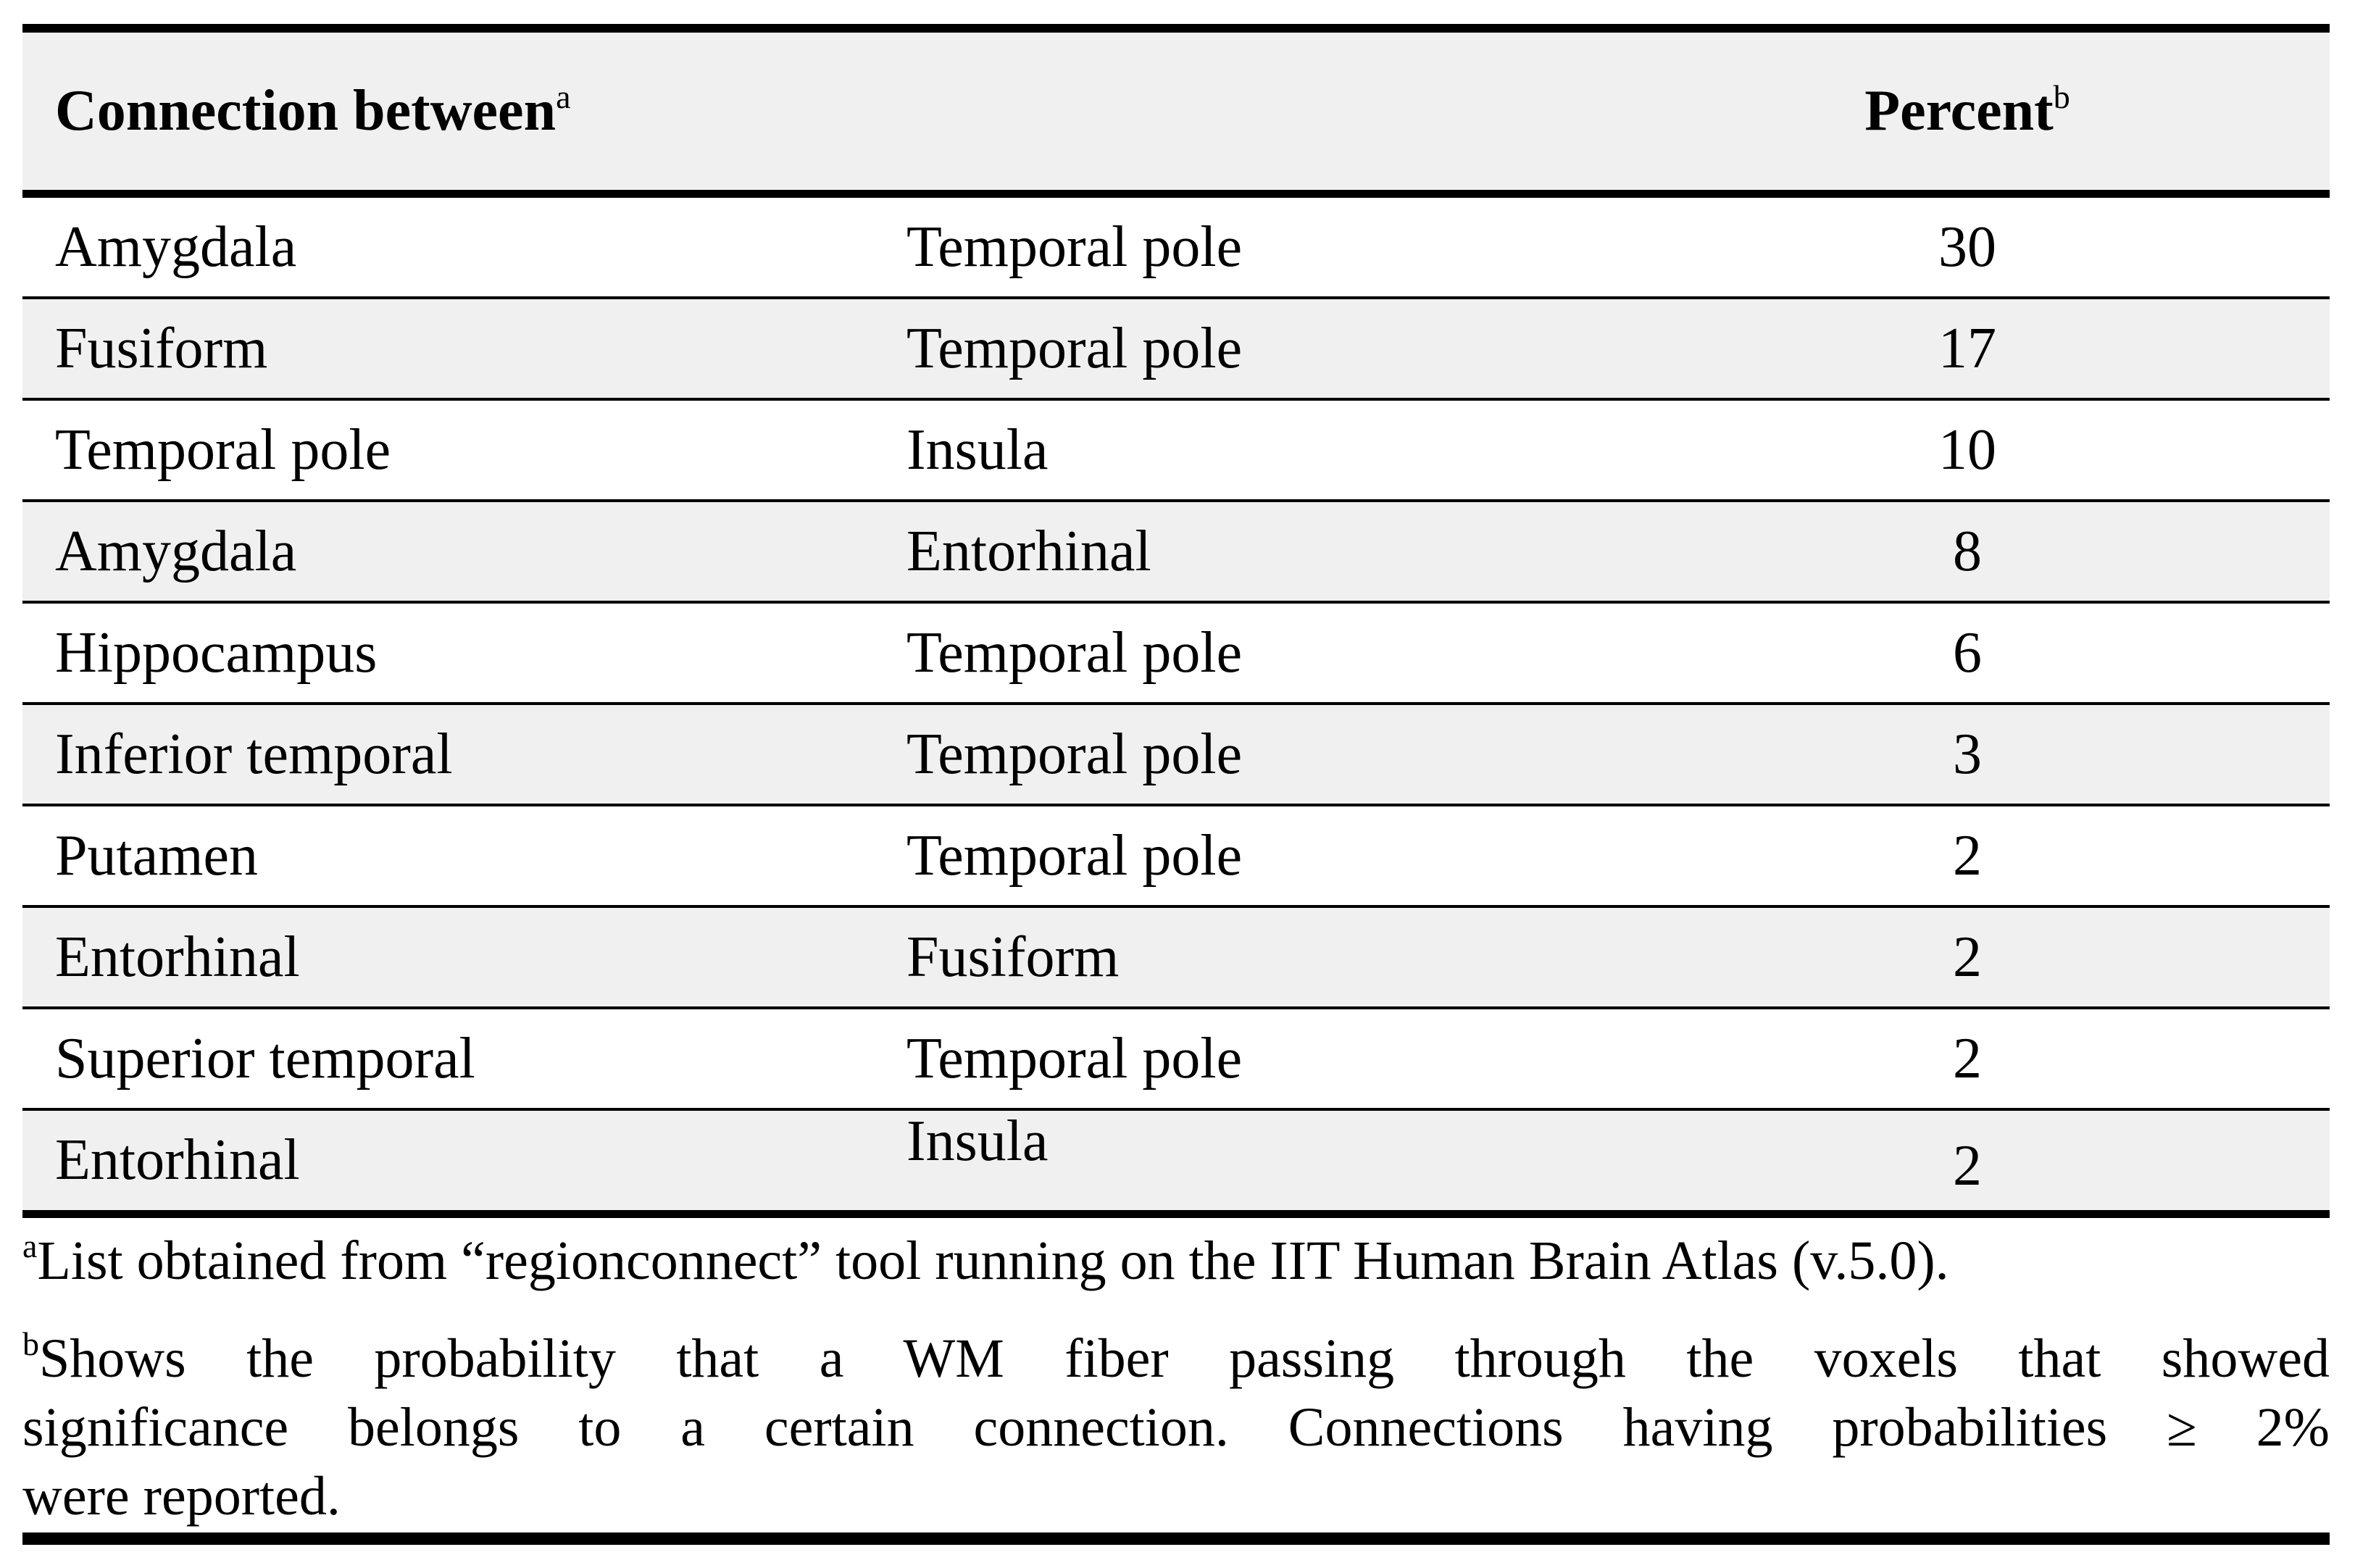  Describe the element at coordinates (1176, 1214) in the screenshot. I see `table-bottom-rule` at that location.